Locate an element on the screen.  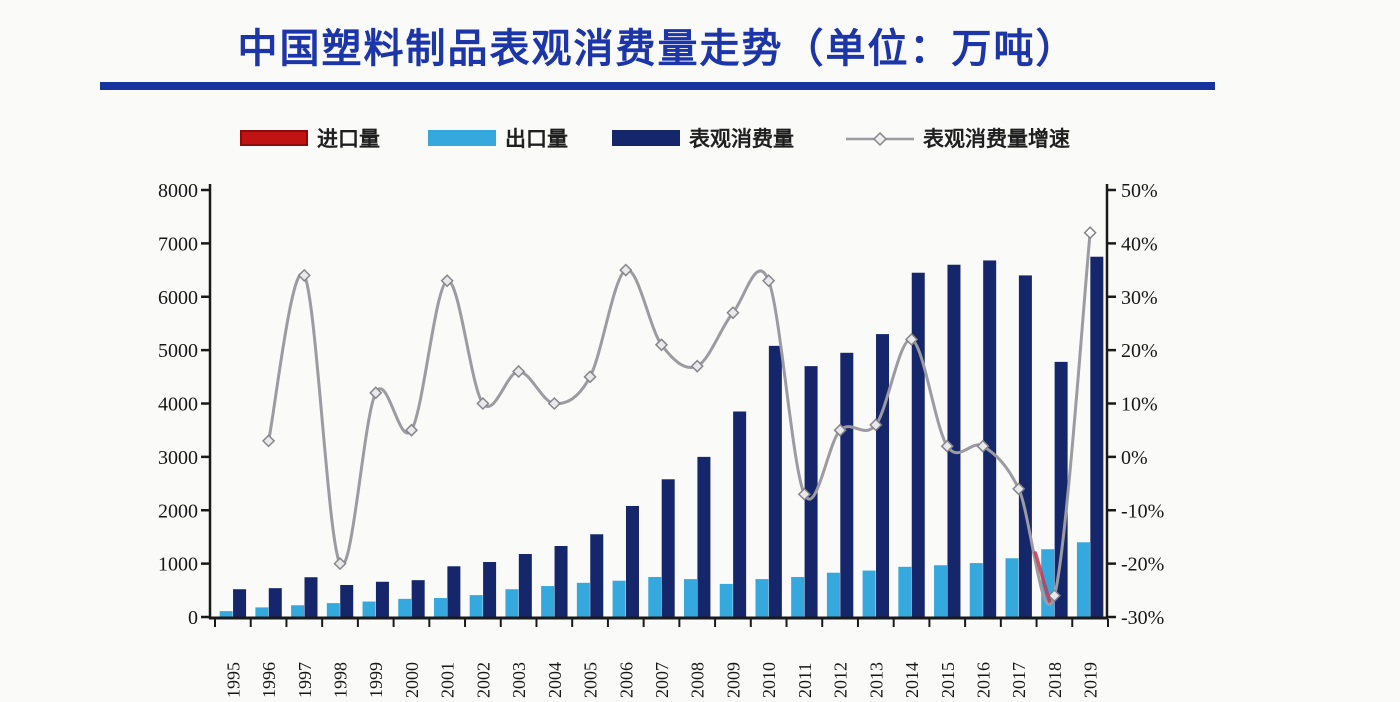
bar-exports-2008 is located at coordinates (691, 598).